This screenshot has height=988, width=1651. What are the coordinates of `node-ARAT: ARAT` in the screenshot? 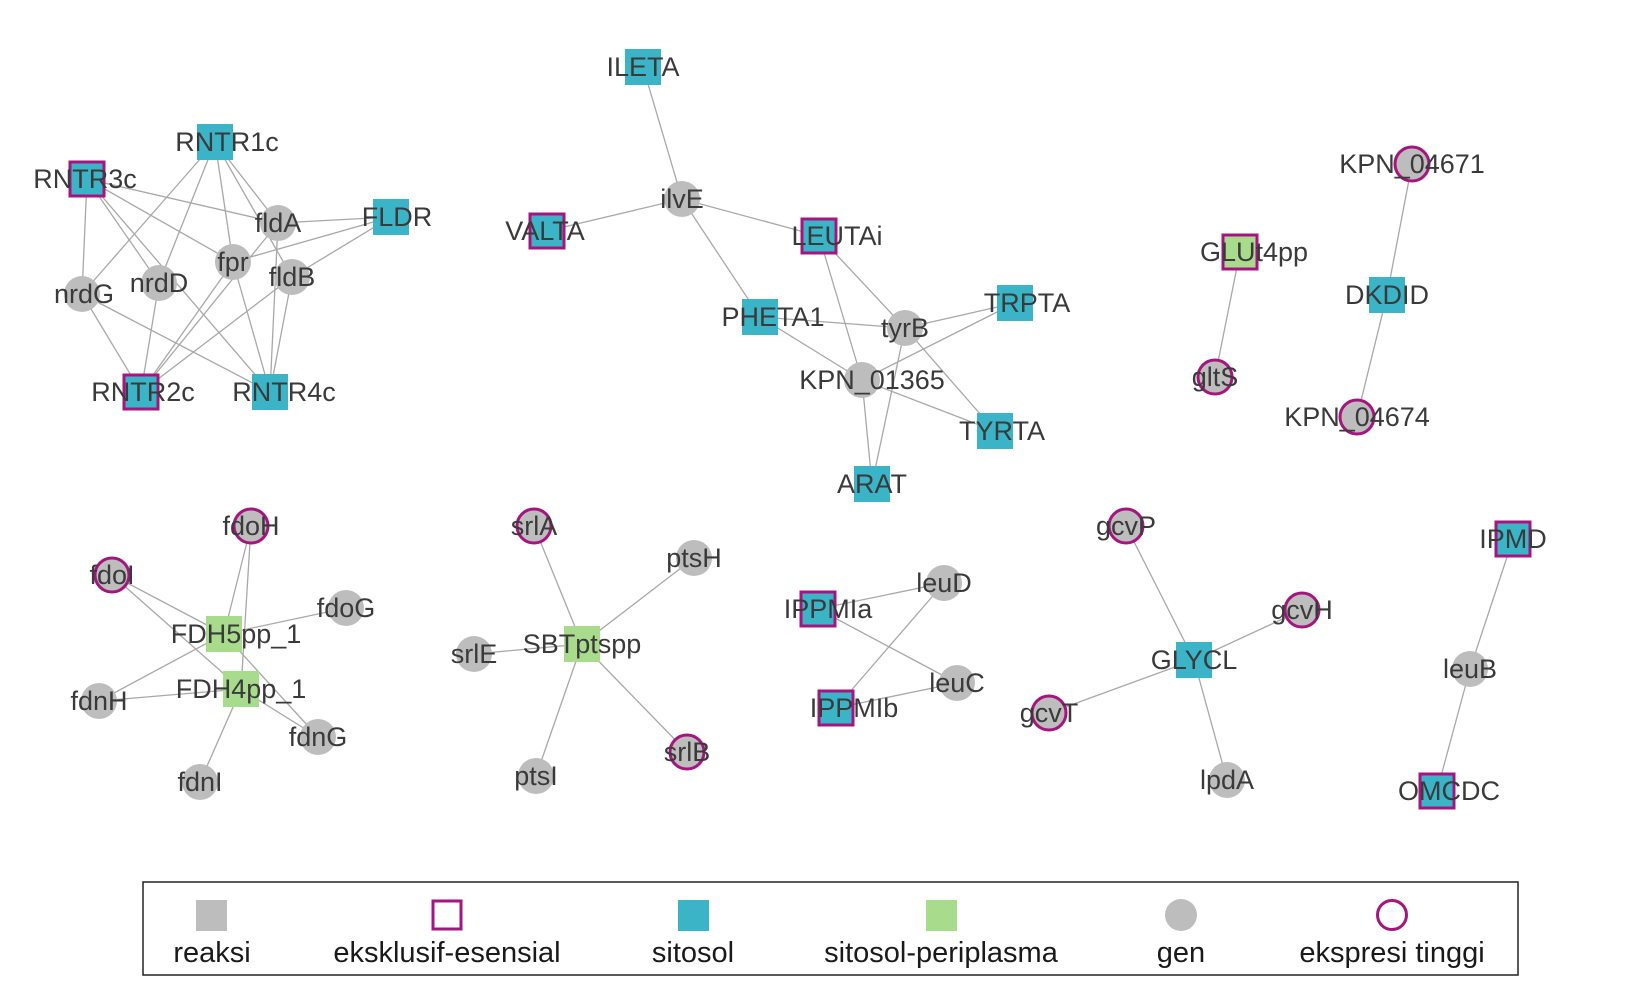 It's located at (872, 484).